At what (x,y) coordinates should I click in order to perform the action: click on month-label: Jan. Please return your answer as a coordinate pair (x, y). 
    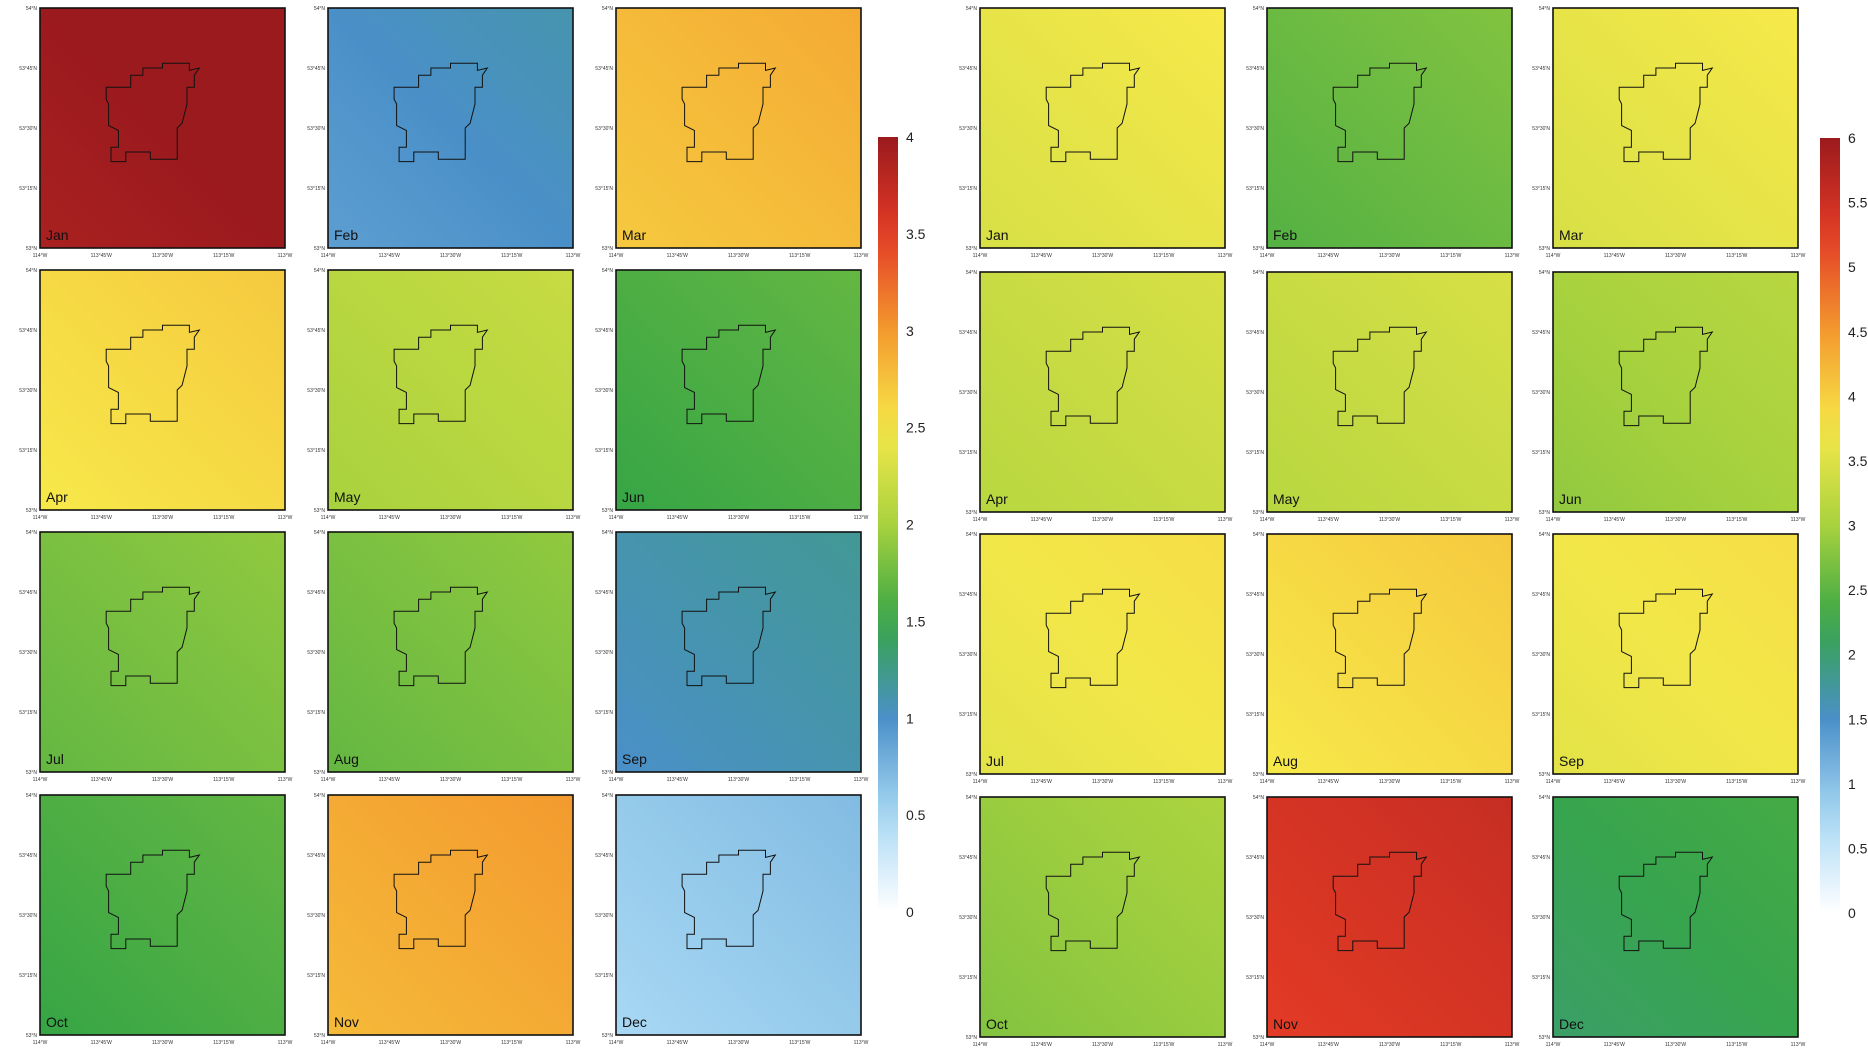
    Looking at the image, I should click on (997, 235).